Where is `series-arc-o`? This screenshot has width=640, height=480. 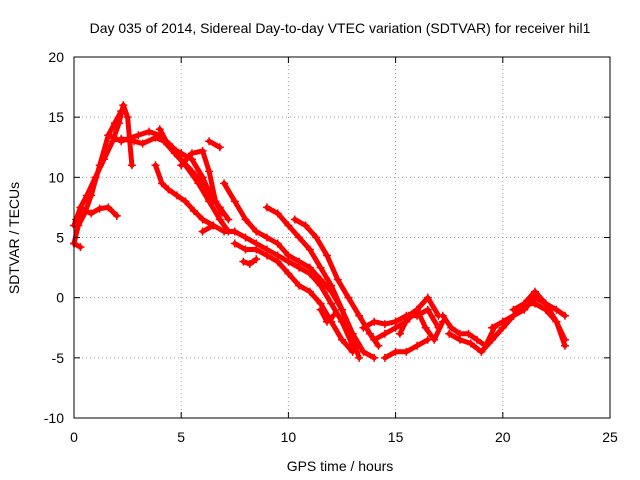
series-arc-o is located at coordinates (320, 282).